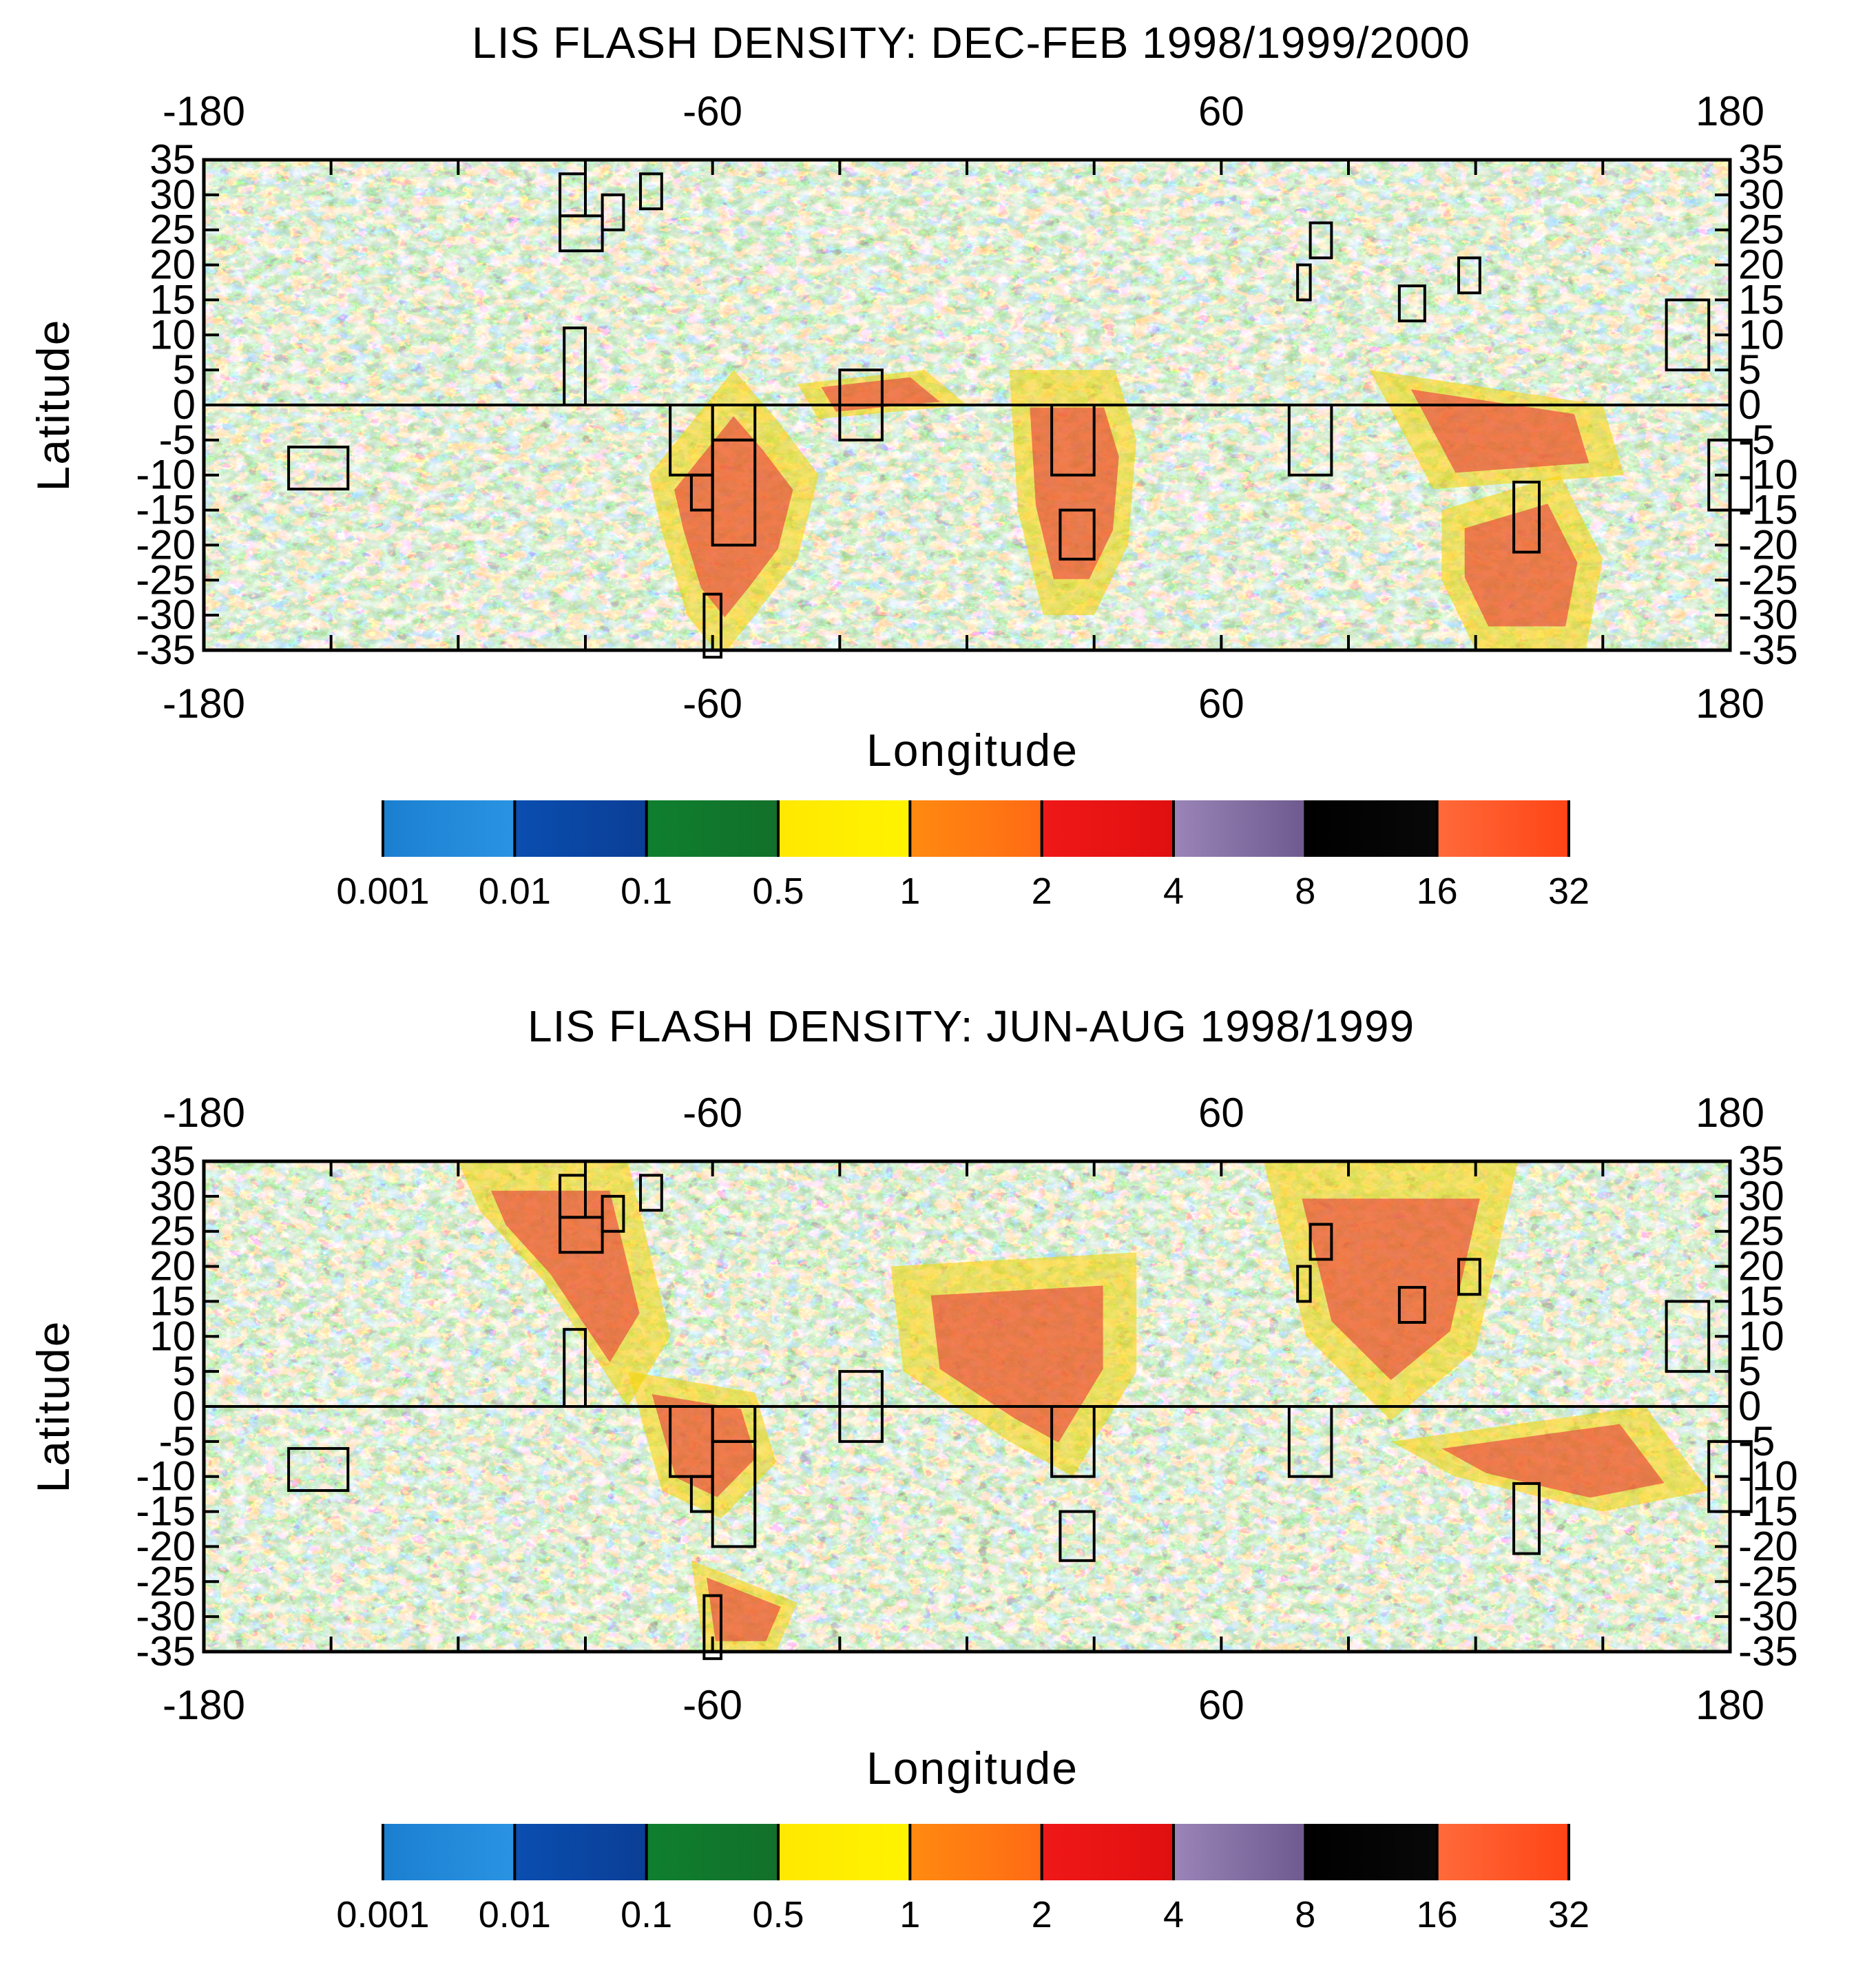 This screenshot has width=1876, height=1974. I want to click on y-tick-label-left: -30, so click(166, 615).